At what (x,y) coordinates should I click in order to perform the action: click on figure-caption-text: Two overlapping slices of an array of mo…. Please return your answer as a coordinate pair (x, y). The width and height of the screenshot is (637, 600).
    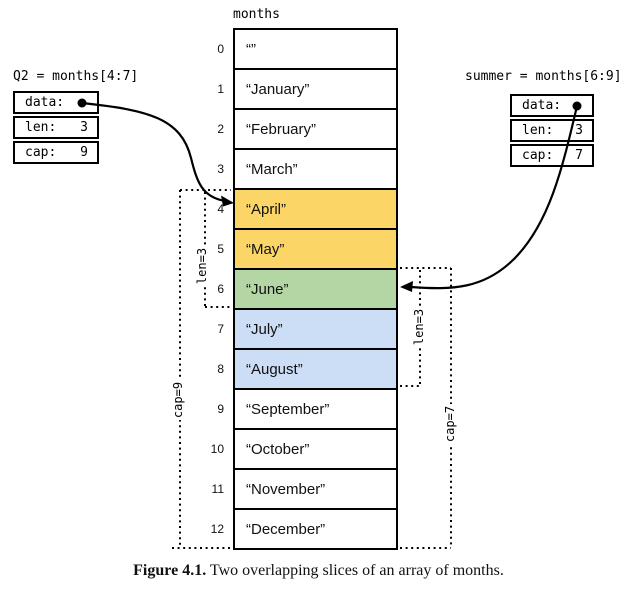
    Looking at the image, I should click on (356, 570).